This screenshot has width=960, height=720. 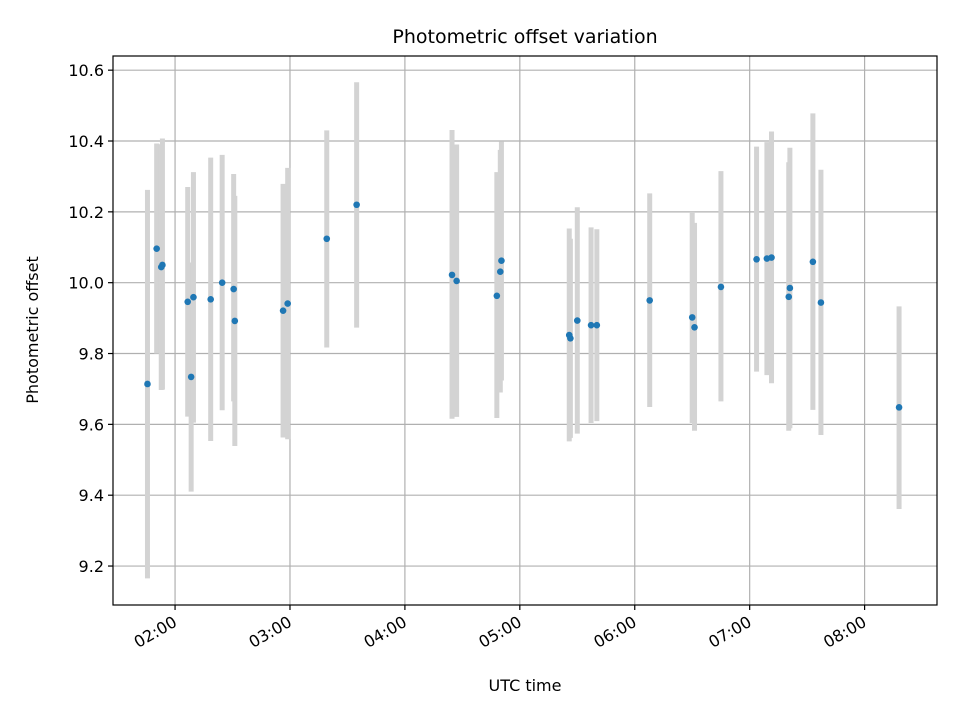 I want to click on y-tick-label: 9.2, so click(x=91, y=566).